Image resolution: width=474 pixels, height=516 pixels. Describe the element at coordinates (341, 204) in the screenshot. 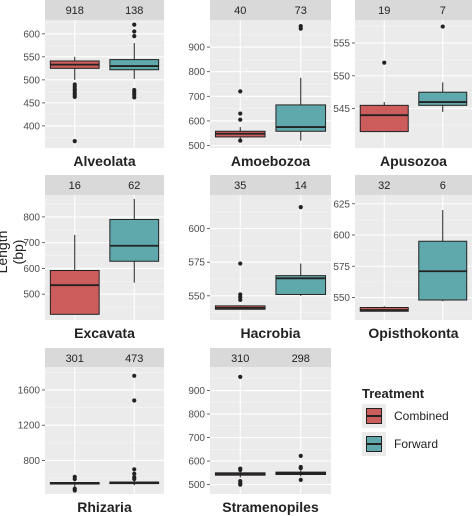

I see `y-tick-label: 625` at that location.